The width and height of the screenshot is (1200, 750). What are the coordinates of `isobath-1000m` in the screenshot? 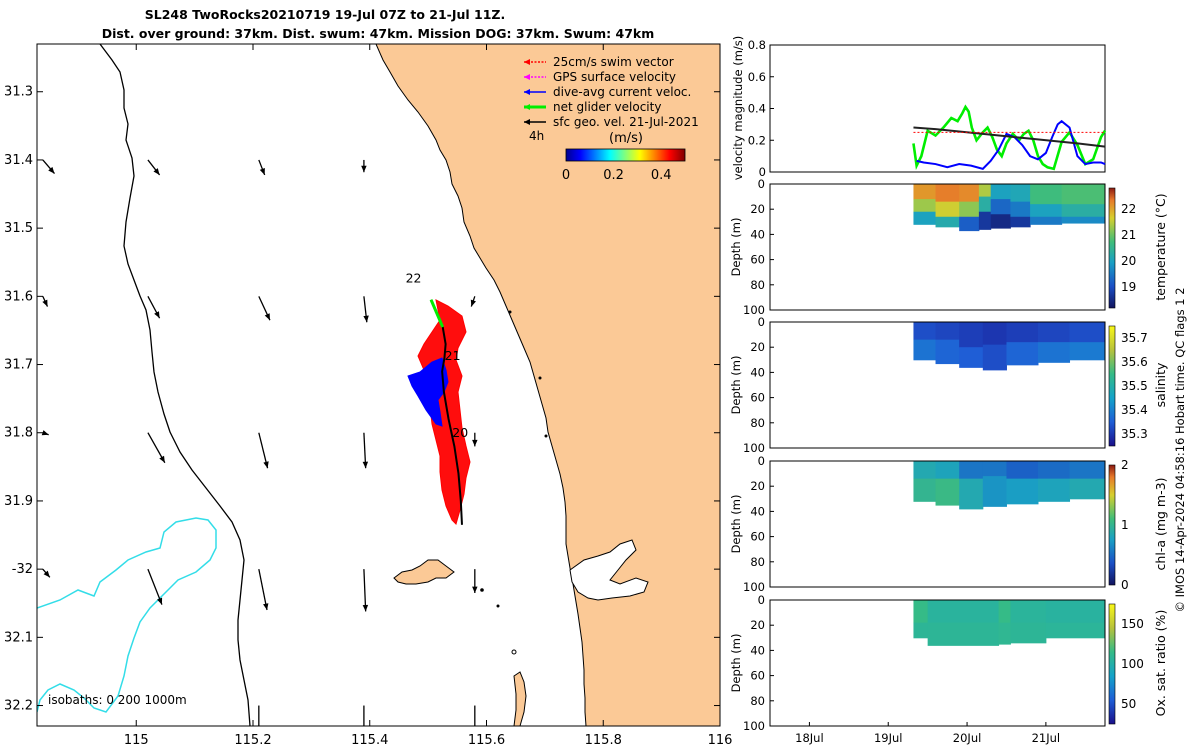 It's located at (127, 615).